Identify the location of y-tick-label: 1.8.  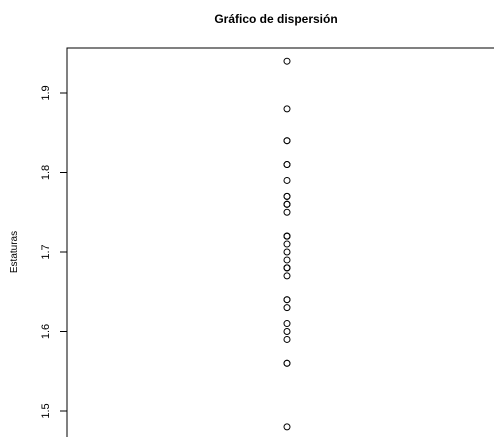
(46, 172).